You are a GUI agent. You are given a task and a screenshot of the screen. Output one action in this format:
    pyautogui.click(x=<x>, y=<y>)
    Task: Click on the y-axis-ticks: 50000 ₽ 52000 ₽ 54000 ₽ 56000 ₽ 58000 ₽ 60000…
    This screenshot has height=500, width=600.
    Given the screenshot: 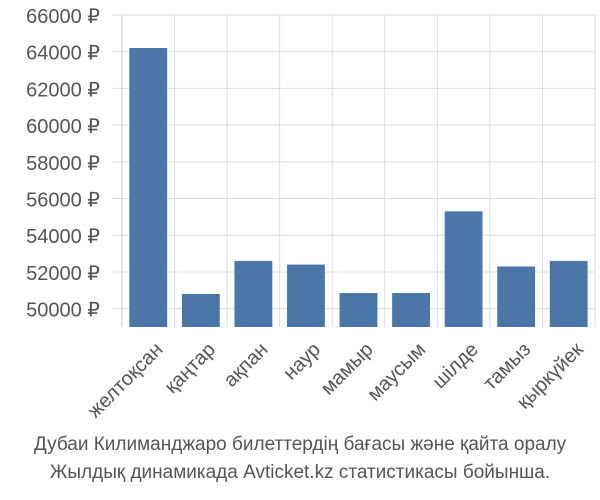 What is the action you would take?
    pyautogui.click(x=63, y=164)
    